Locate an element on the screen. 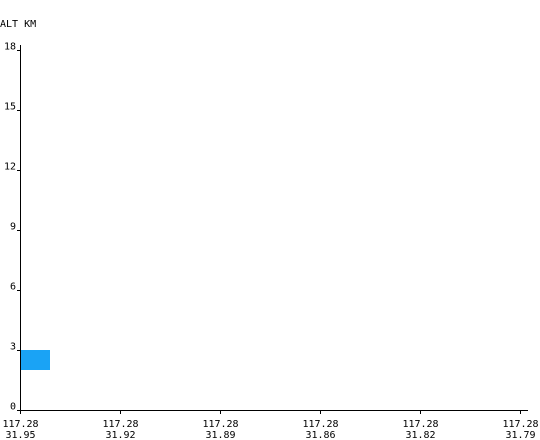  x-tick-lon-1: 117.28 is located at coordinates (120, 424).